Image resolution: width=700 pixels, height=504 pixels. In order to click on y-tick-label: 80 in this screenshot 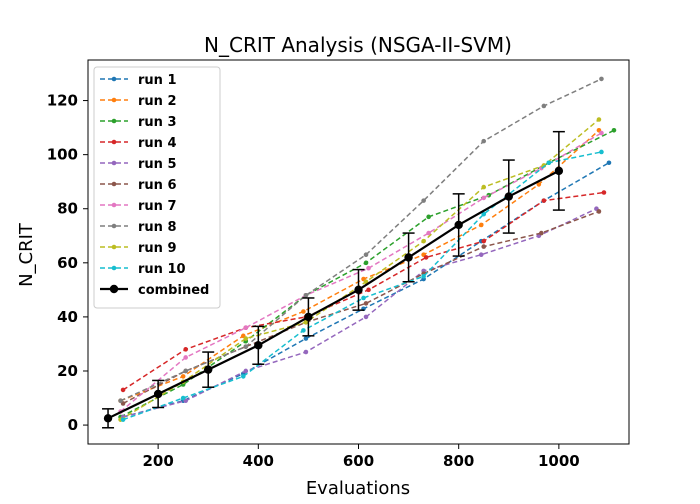, I will do `click(67, 209)`.